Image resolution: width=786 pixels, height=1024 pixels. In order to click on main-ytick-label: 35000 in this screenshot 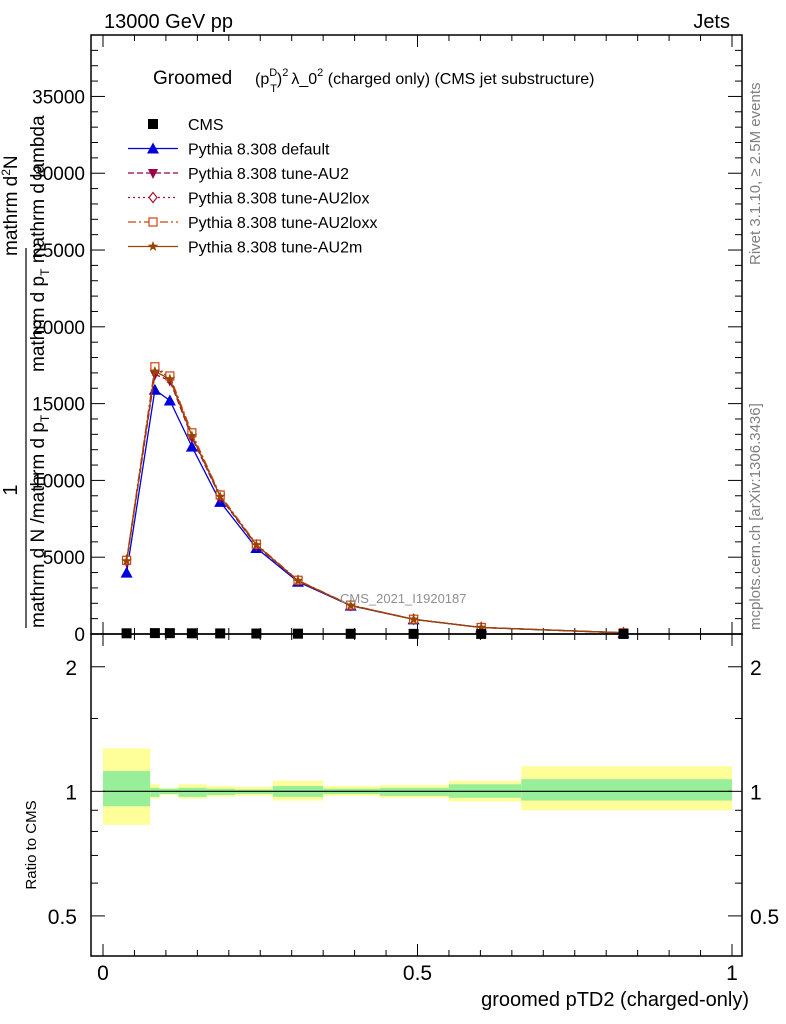, I will do `click(58, 97)`.